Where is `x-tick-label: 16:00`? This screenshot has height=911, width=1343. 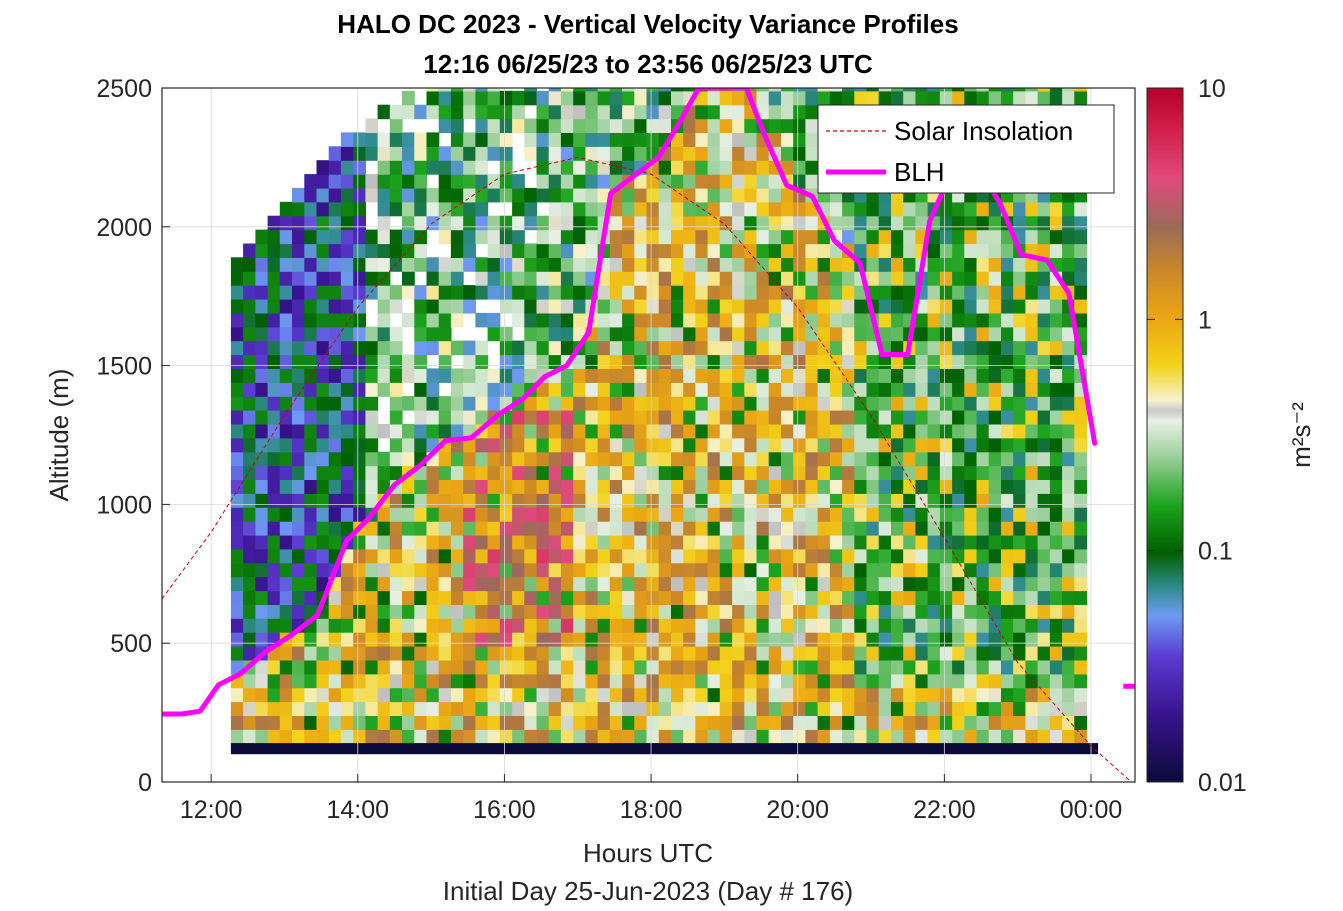
x-tick-label: 16:00 is located at coordinates (504, 810).